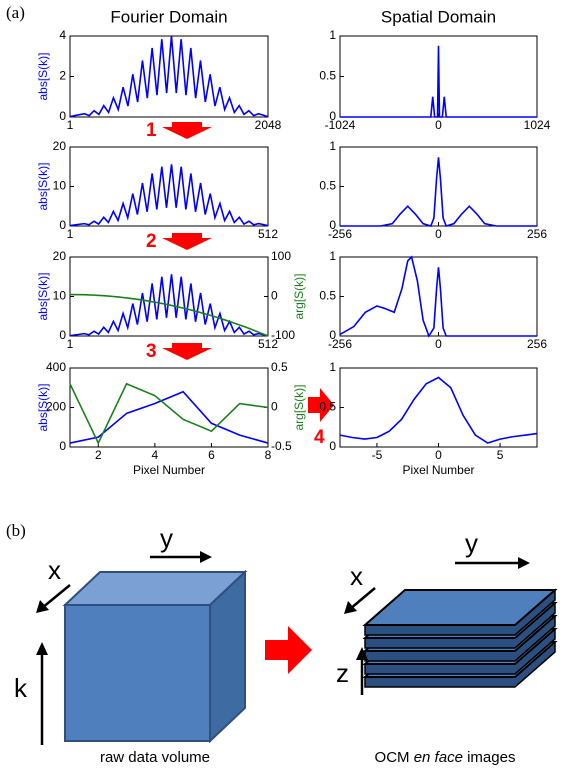 This screenshot has width=583, height=774. Describe the element at coordinates (56, 407) in the screenshot. I see `y-tick-label: 200` at that location.